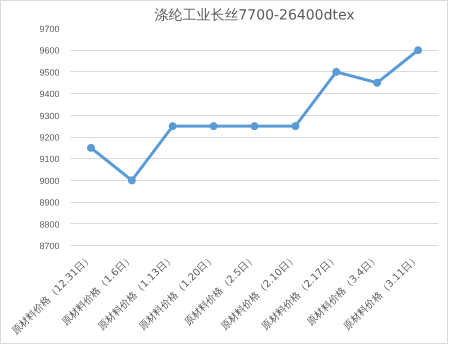  I want to click on y-tick-label: 9700, so click(49, 29).